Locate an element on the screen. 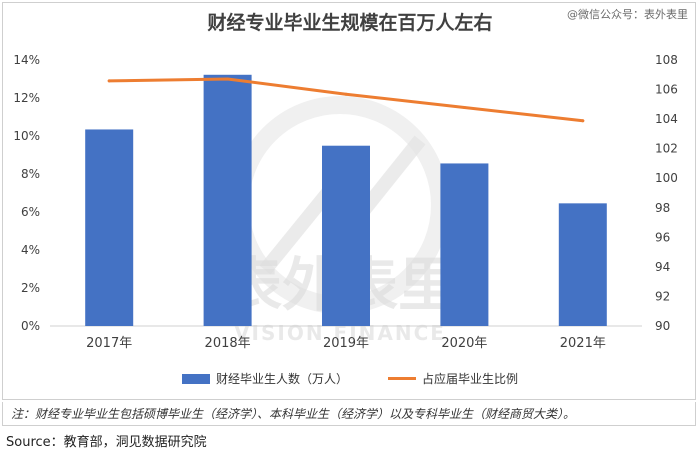 This screenshot has height=454, width=700. left-tick-label: 0% is located at coordinates (30, 326).